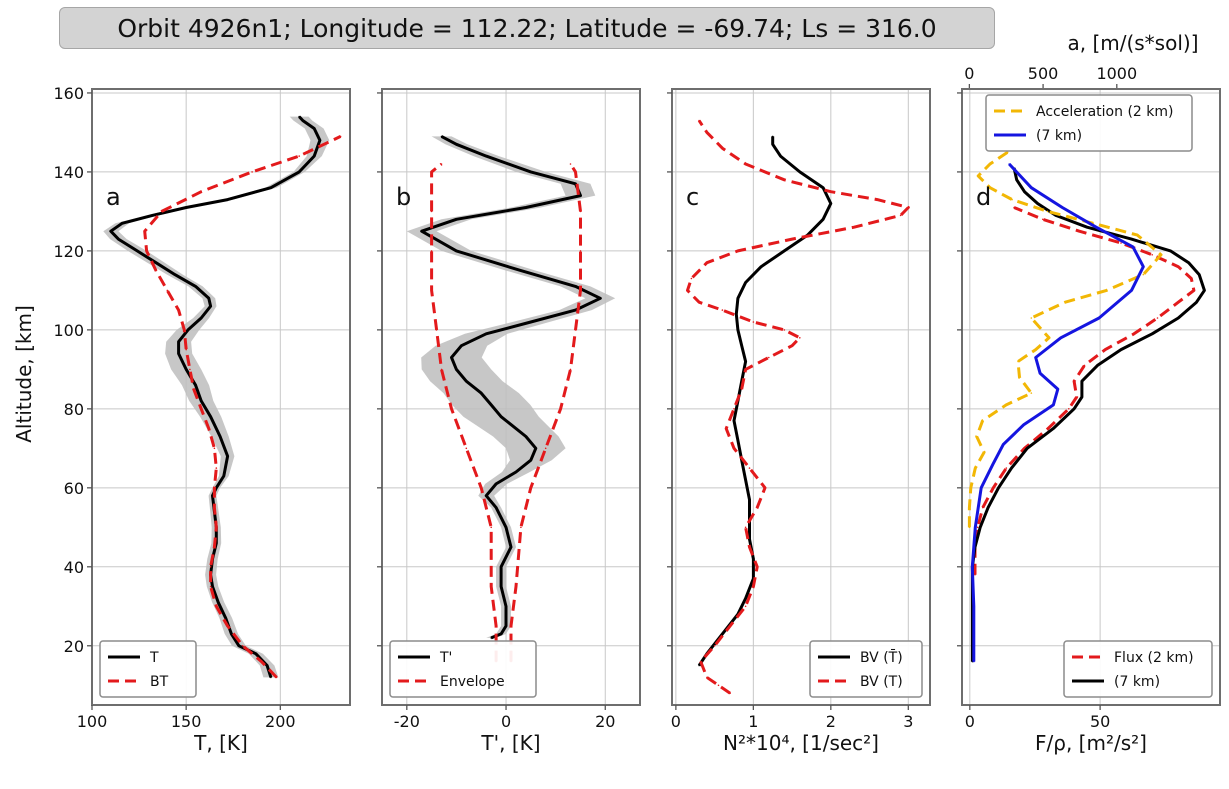 The height and width of the screenshot is (789, 1229). What do you see at coordinates (445, 658) in the screenshot?
I see `legend-label: T'` at bounding box center [445, 658].